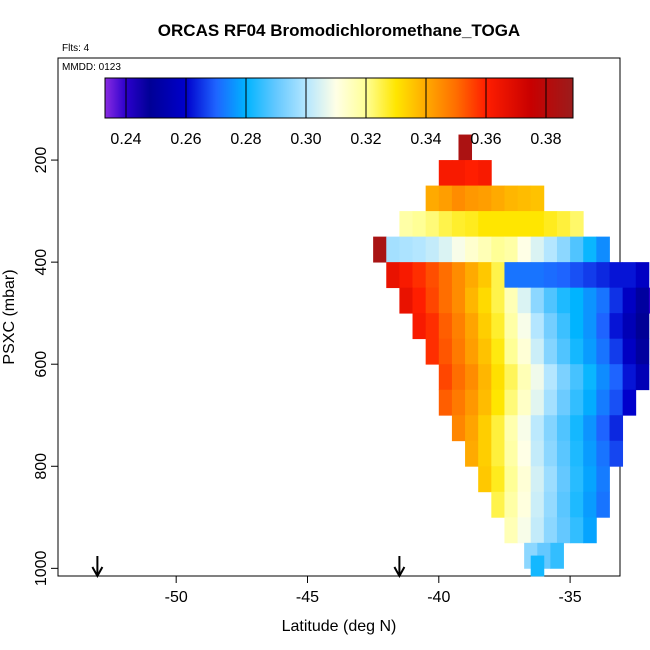 The height and width of the screenshot is (650, 650). What do you see at coordinates (41, 364) in the screenshot?
I see `y-tick-label: 600` at bounding box center [41, 364].